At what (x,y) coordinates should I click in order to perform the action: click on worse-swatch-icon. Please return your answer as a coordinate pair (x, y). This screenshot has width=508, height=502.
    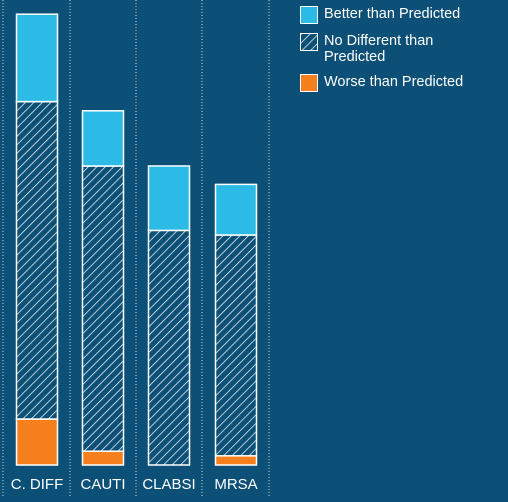
    Looking at the image, I should click on (309, 83).